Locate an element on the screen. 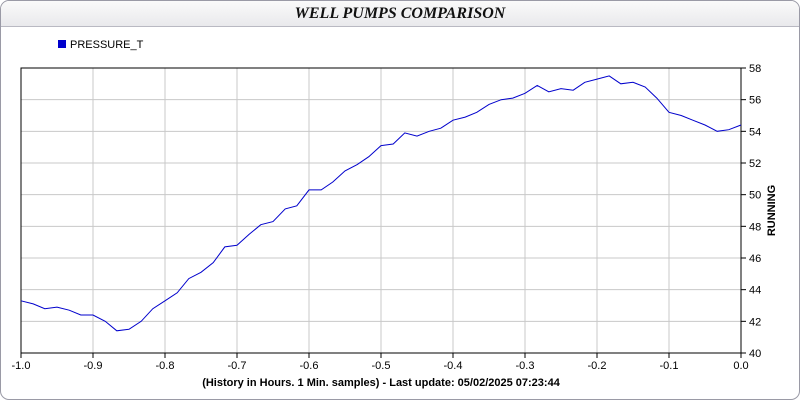  y-axis-title: RUNNING is located at coordinates (772, 210).